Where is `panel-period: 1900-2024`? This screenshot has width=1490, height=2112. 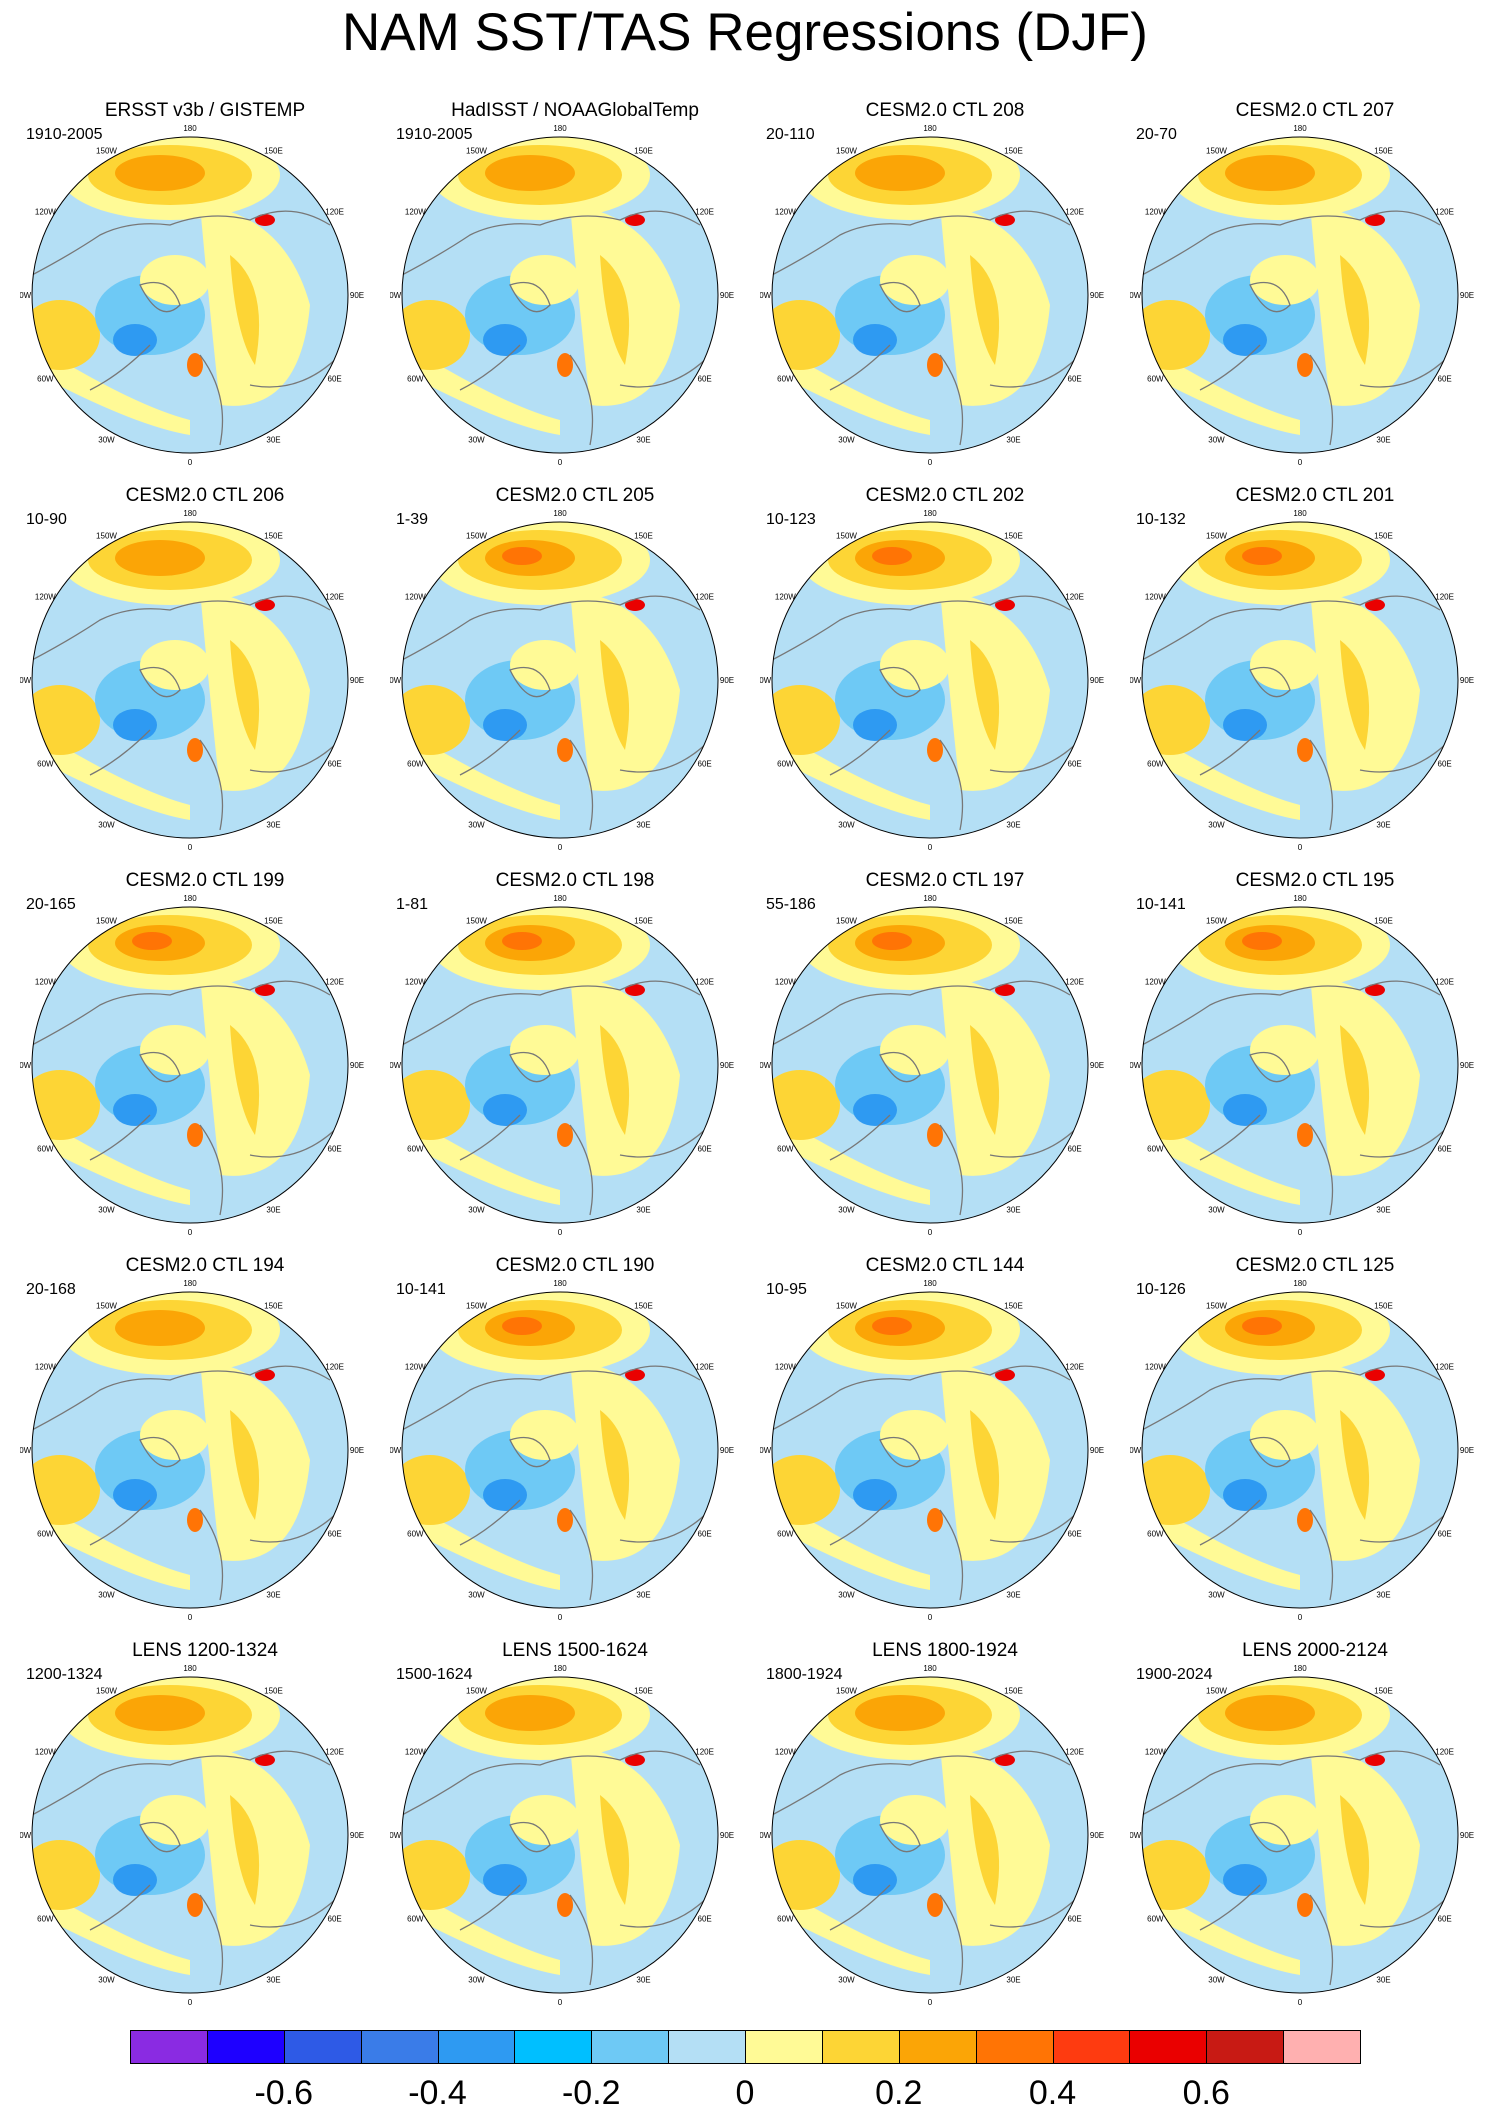
panel-period: 1900-2024 is located at coordinates (1174, 1674).